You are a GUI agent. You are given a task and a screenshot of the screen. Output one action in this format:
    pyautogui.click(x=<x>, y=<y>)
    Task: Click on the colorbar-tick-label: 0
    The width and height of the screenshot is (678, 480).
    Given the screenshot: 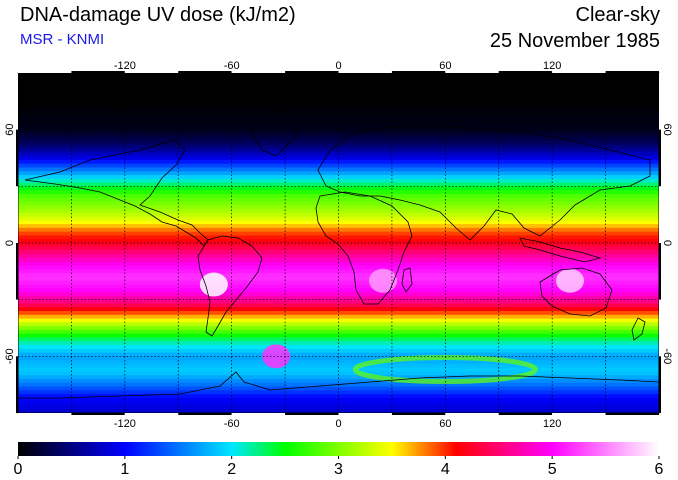 What is the action you would take?
    pyautogui.click(x=18, y=469)
    